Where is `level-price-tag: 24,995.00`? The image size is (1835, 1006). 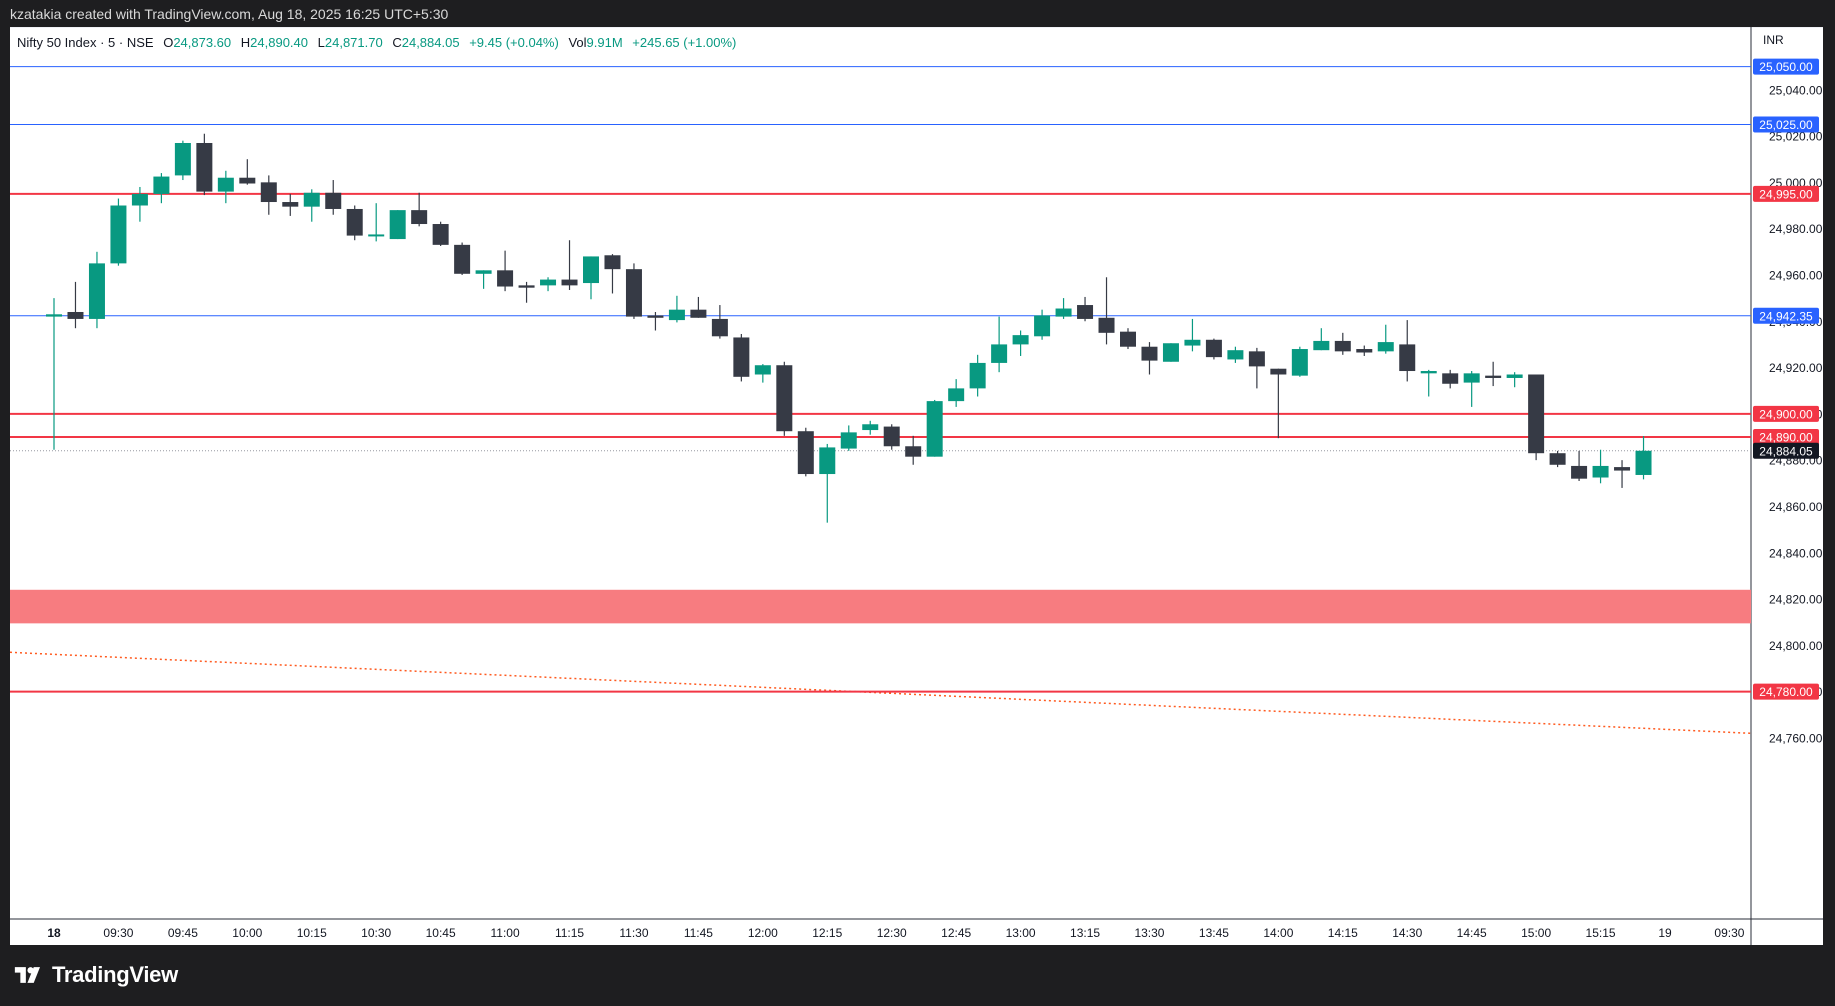 level-price-tag: 24,995.00 is located at coordinates (1786, 194).